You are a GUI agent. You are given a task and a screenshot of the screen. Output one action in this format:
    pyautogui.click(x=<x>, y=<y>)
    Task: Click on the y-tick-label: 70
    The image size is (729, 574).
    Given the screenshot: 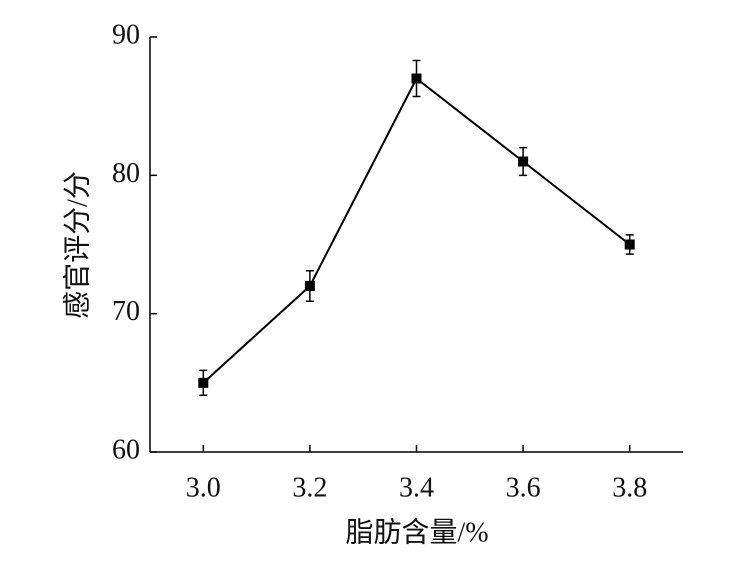 What is the action you would take?
    pyautogui.click(x=126, y=311)
    